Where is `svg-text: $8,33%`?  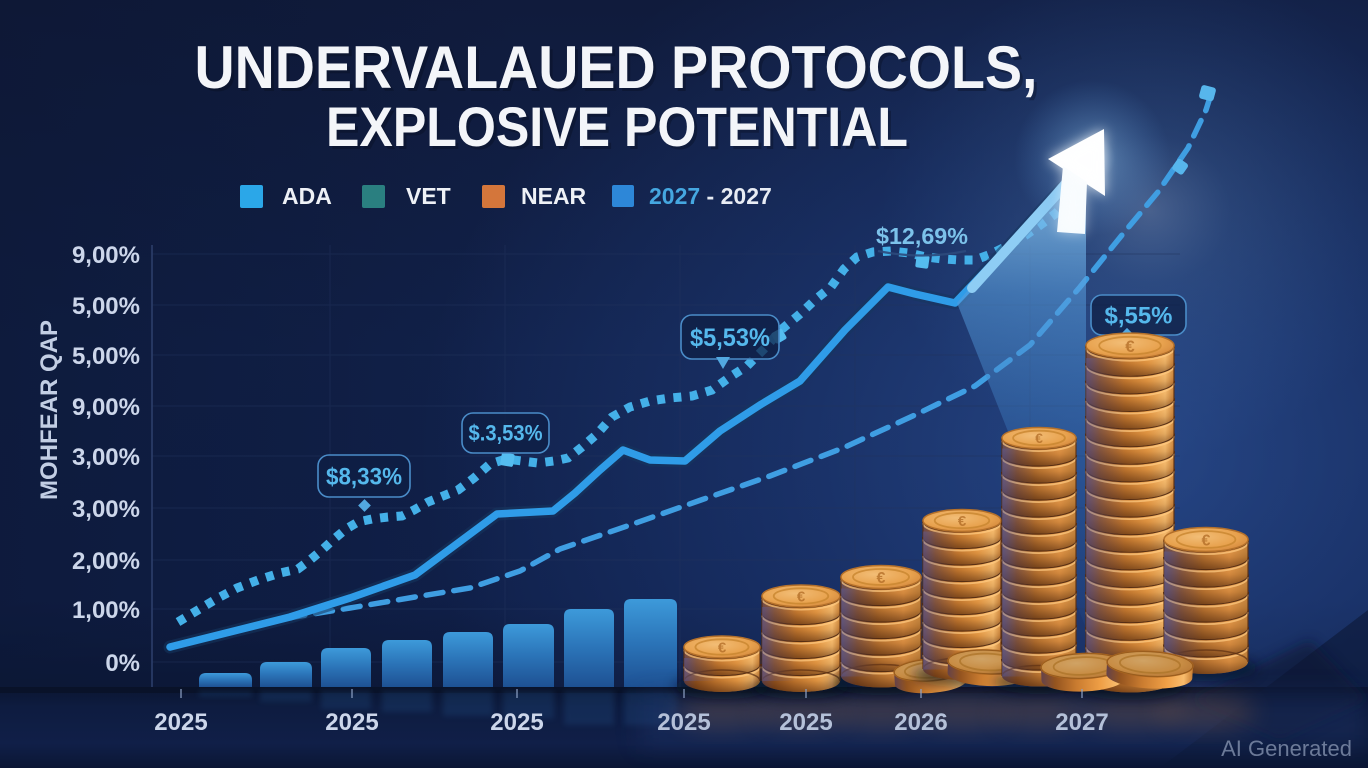 svg-text: $8,33% is located at coordinates (364, 476).